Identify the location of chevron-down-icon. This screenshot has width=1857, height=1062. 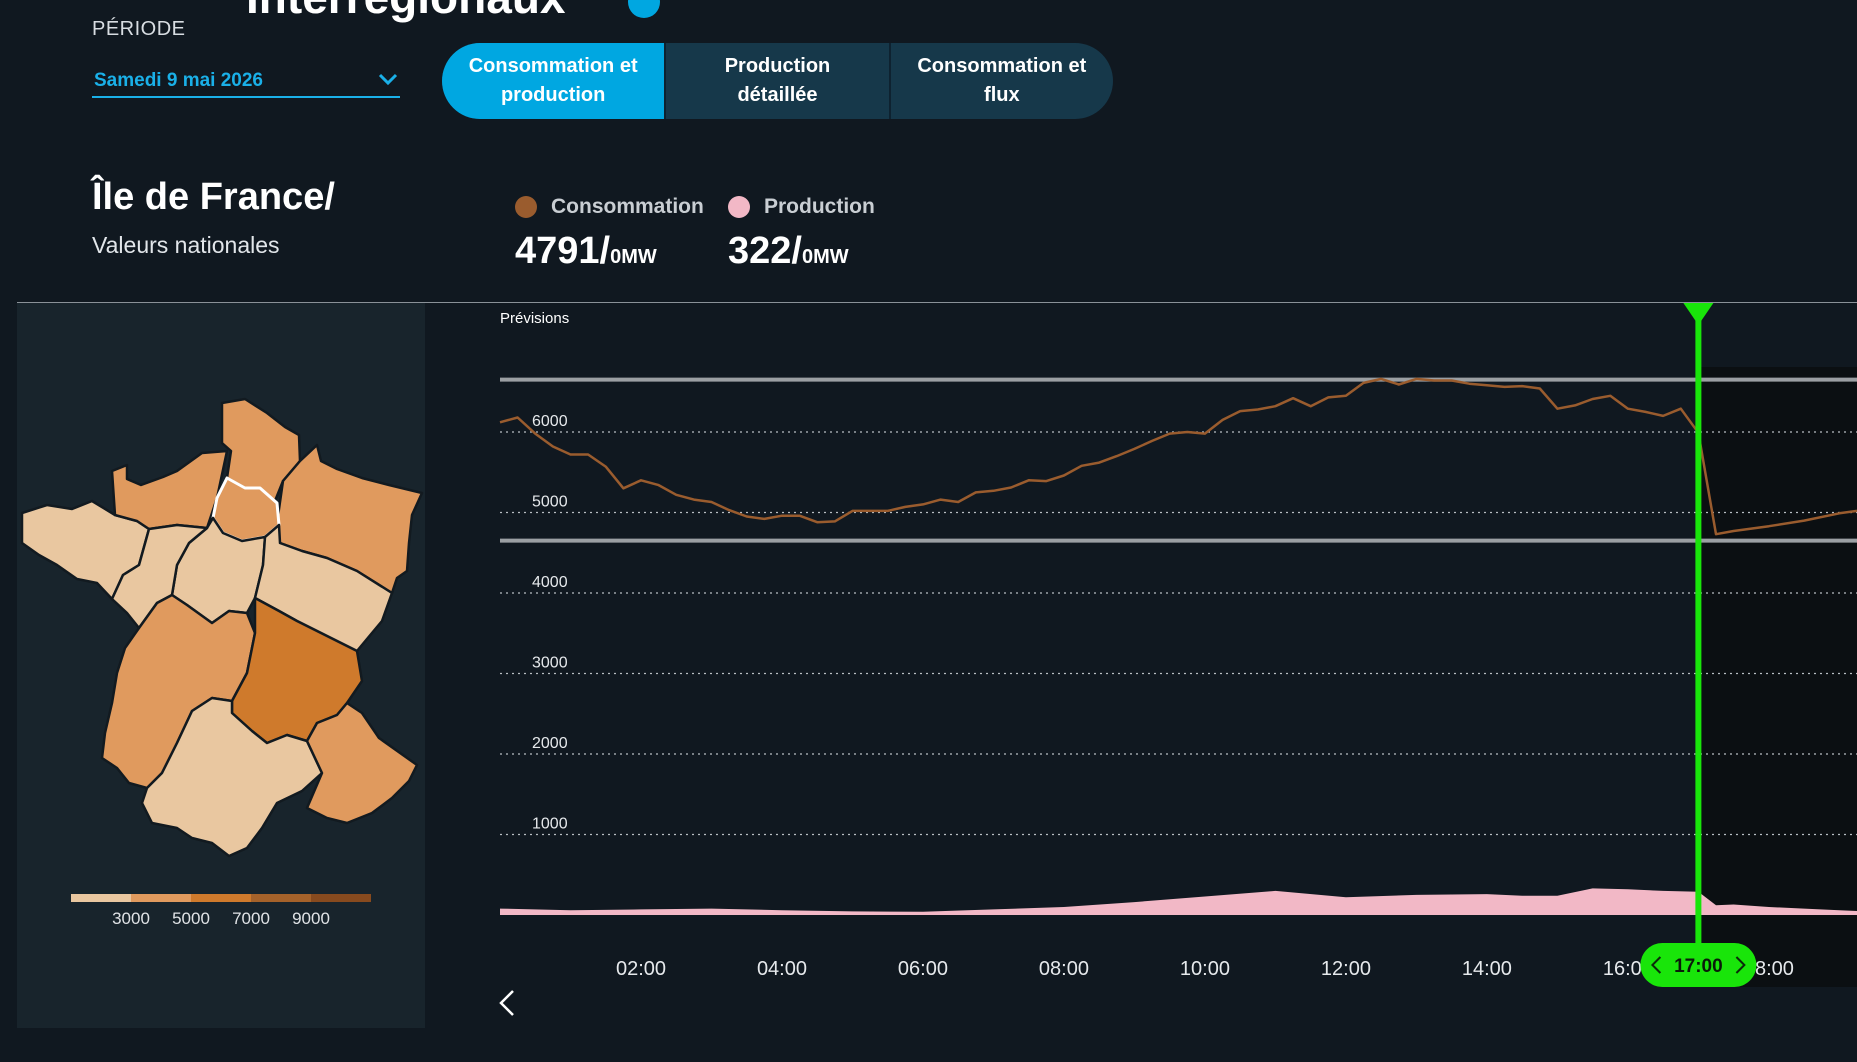
(388, 79).